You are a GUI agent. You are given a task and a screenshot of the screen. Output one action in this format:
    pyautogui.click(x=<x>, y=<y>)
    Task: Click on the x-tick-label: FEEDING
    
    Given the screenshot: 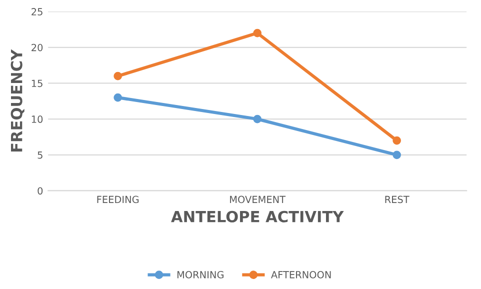 What is the action you would take?
    pyautogui.click(x=118, y=200)
    